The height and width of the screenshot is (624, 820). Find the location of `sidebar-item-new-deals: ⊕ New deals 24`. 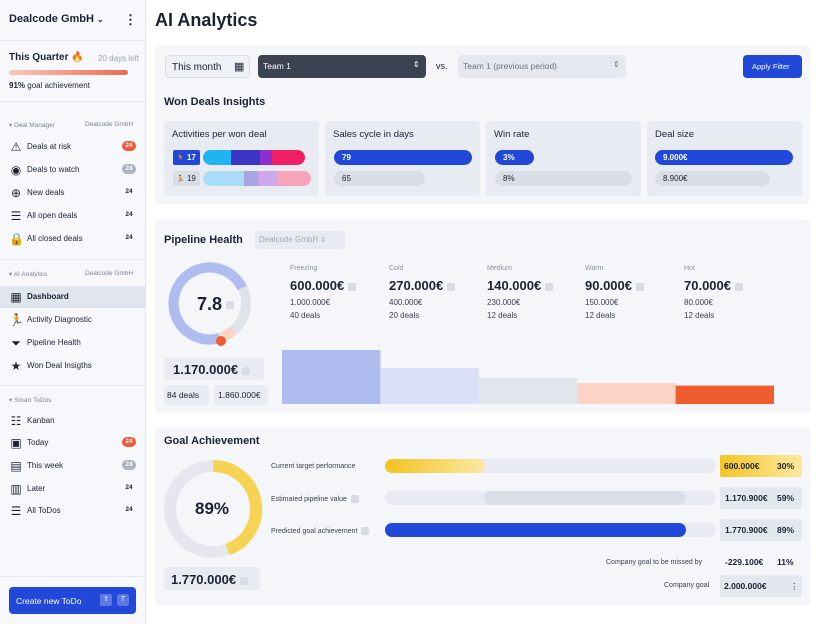

sidebar-item-new-deals: ⊕ New deals 24 is located at coordinates (73, 193).